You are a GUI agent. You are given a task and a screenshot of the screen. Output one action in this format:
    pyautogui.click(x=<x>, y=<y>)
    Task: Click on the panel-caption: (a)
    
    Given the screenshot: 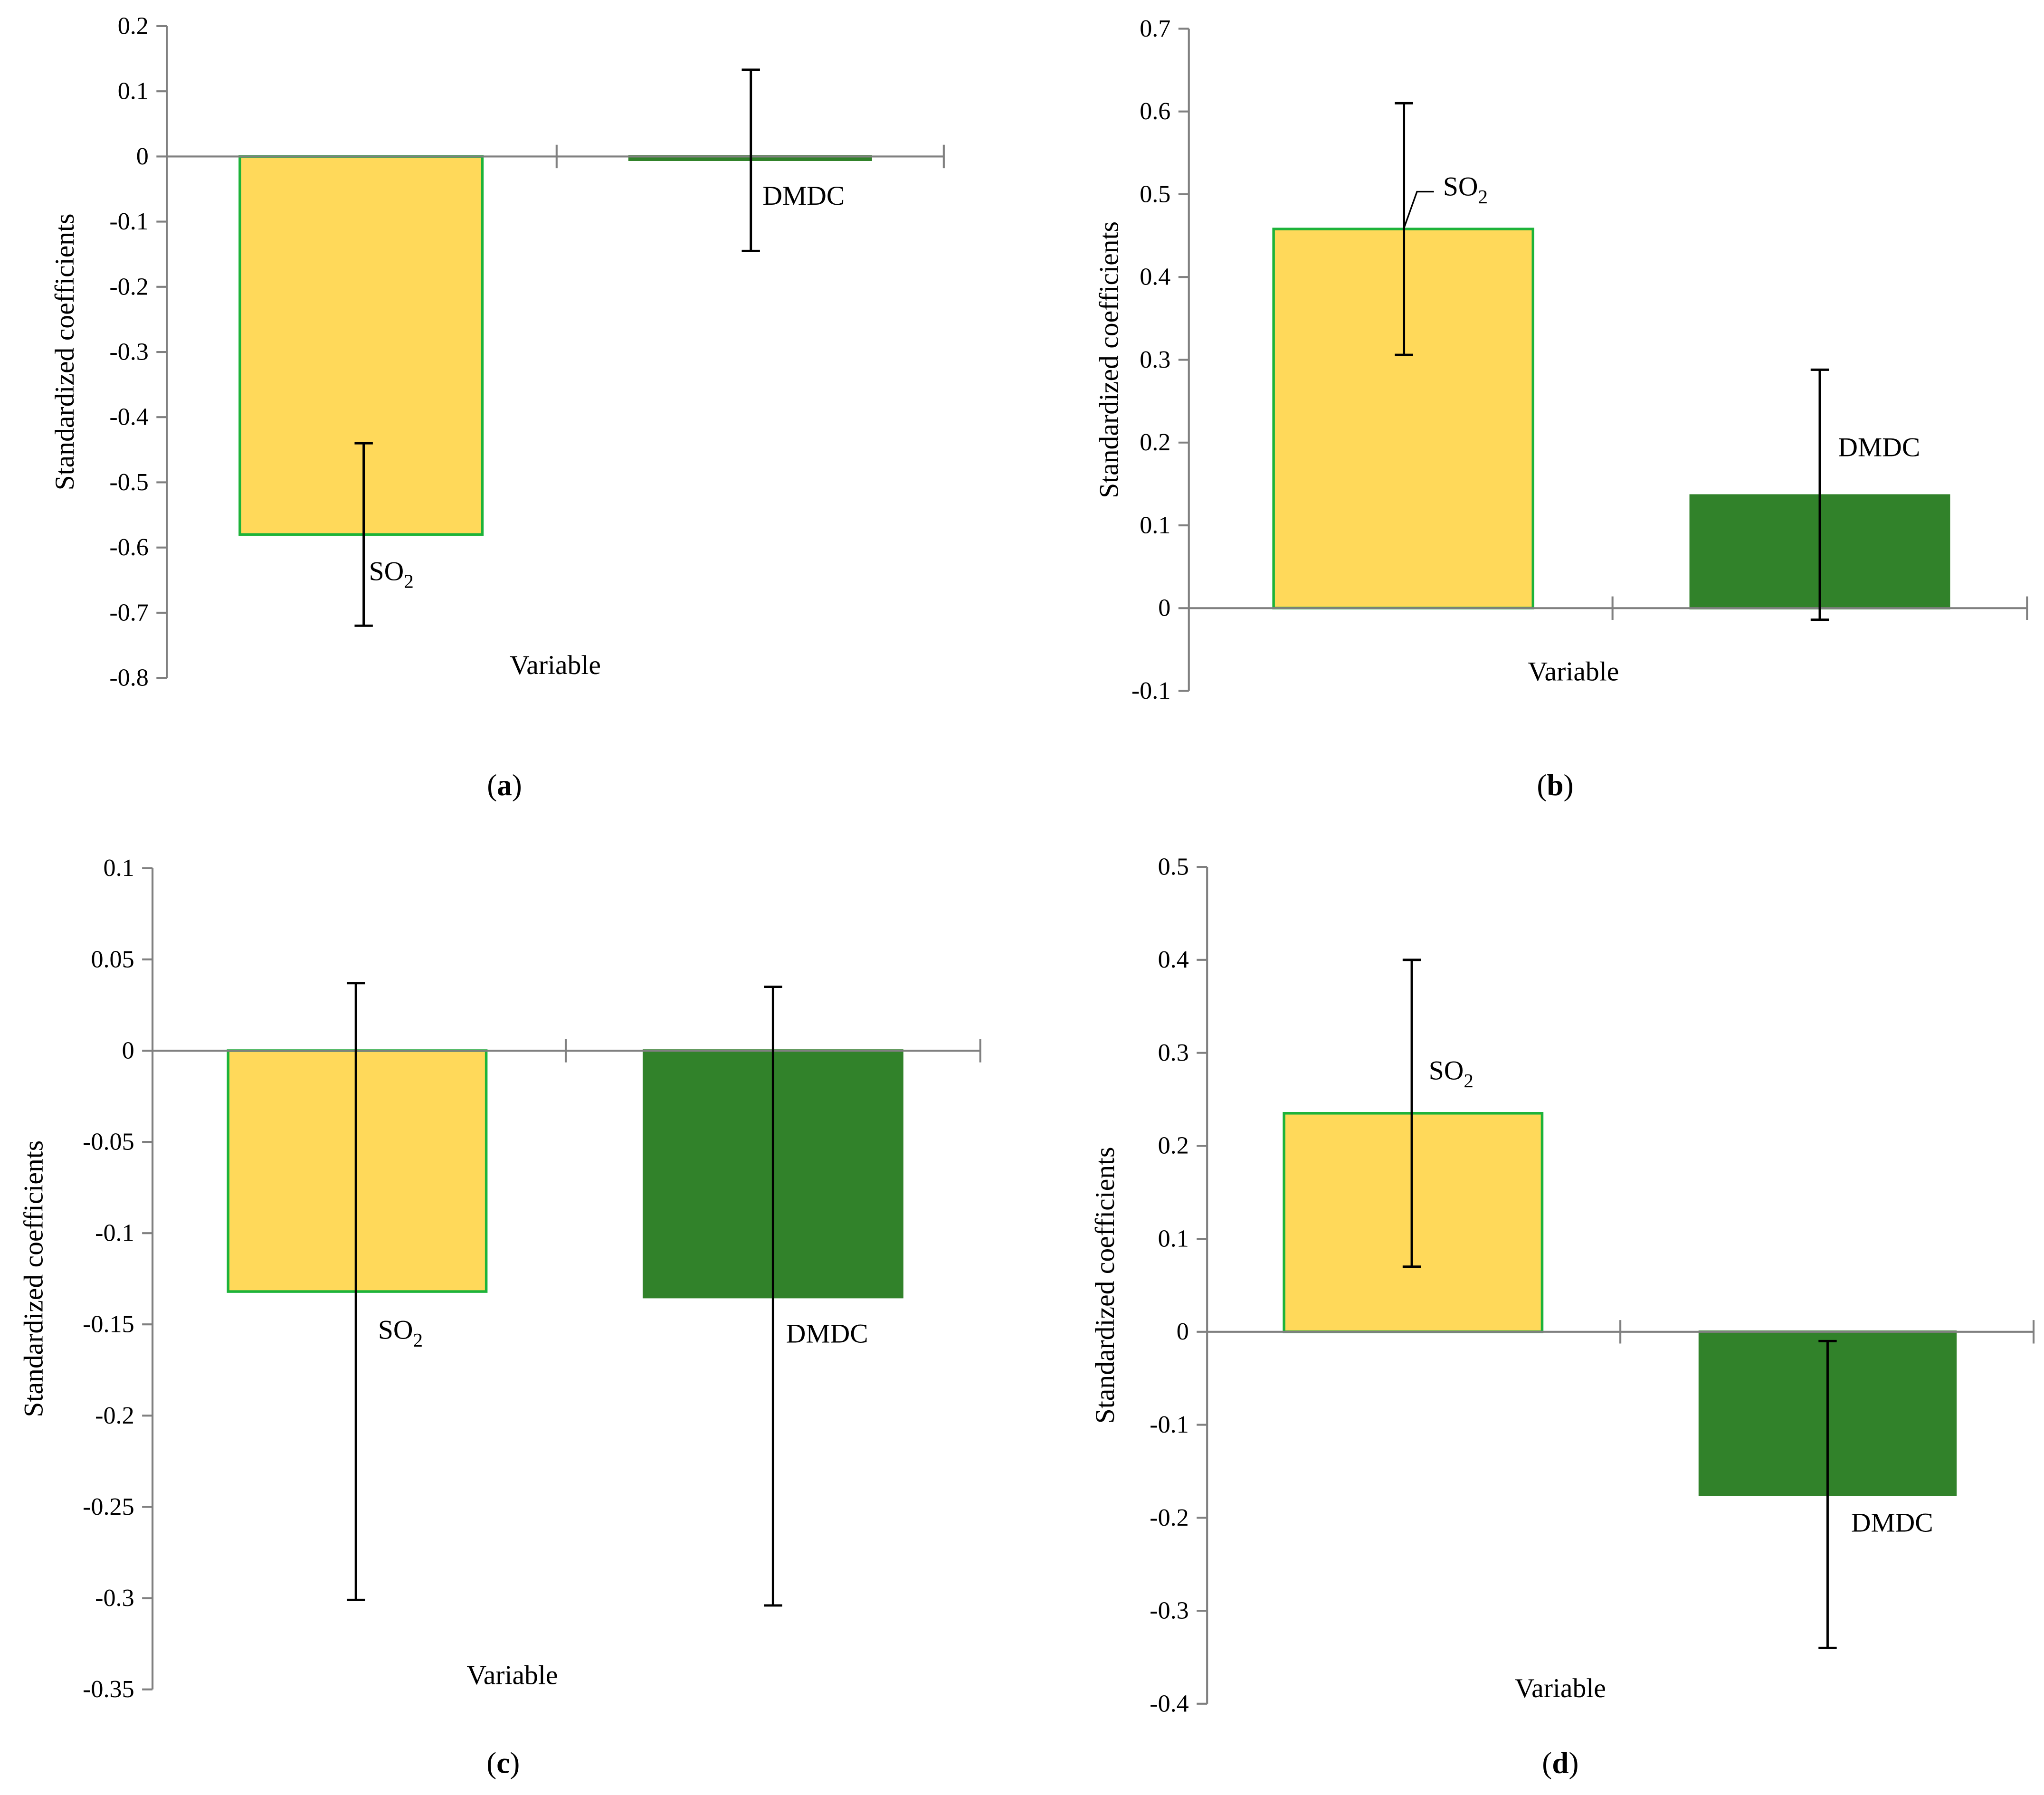 What is the action you would take?
    pyautogui.click(x=505, y=785)
    